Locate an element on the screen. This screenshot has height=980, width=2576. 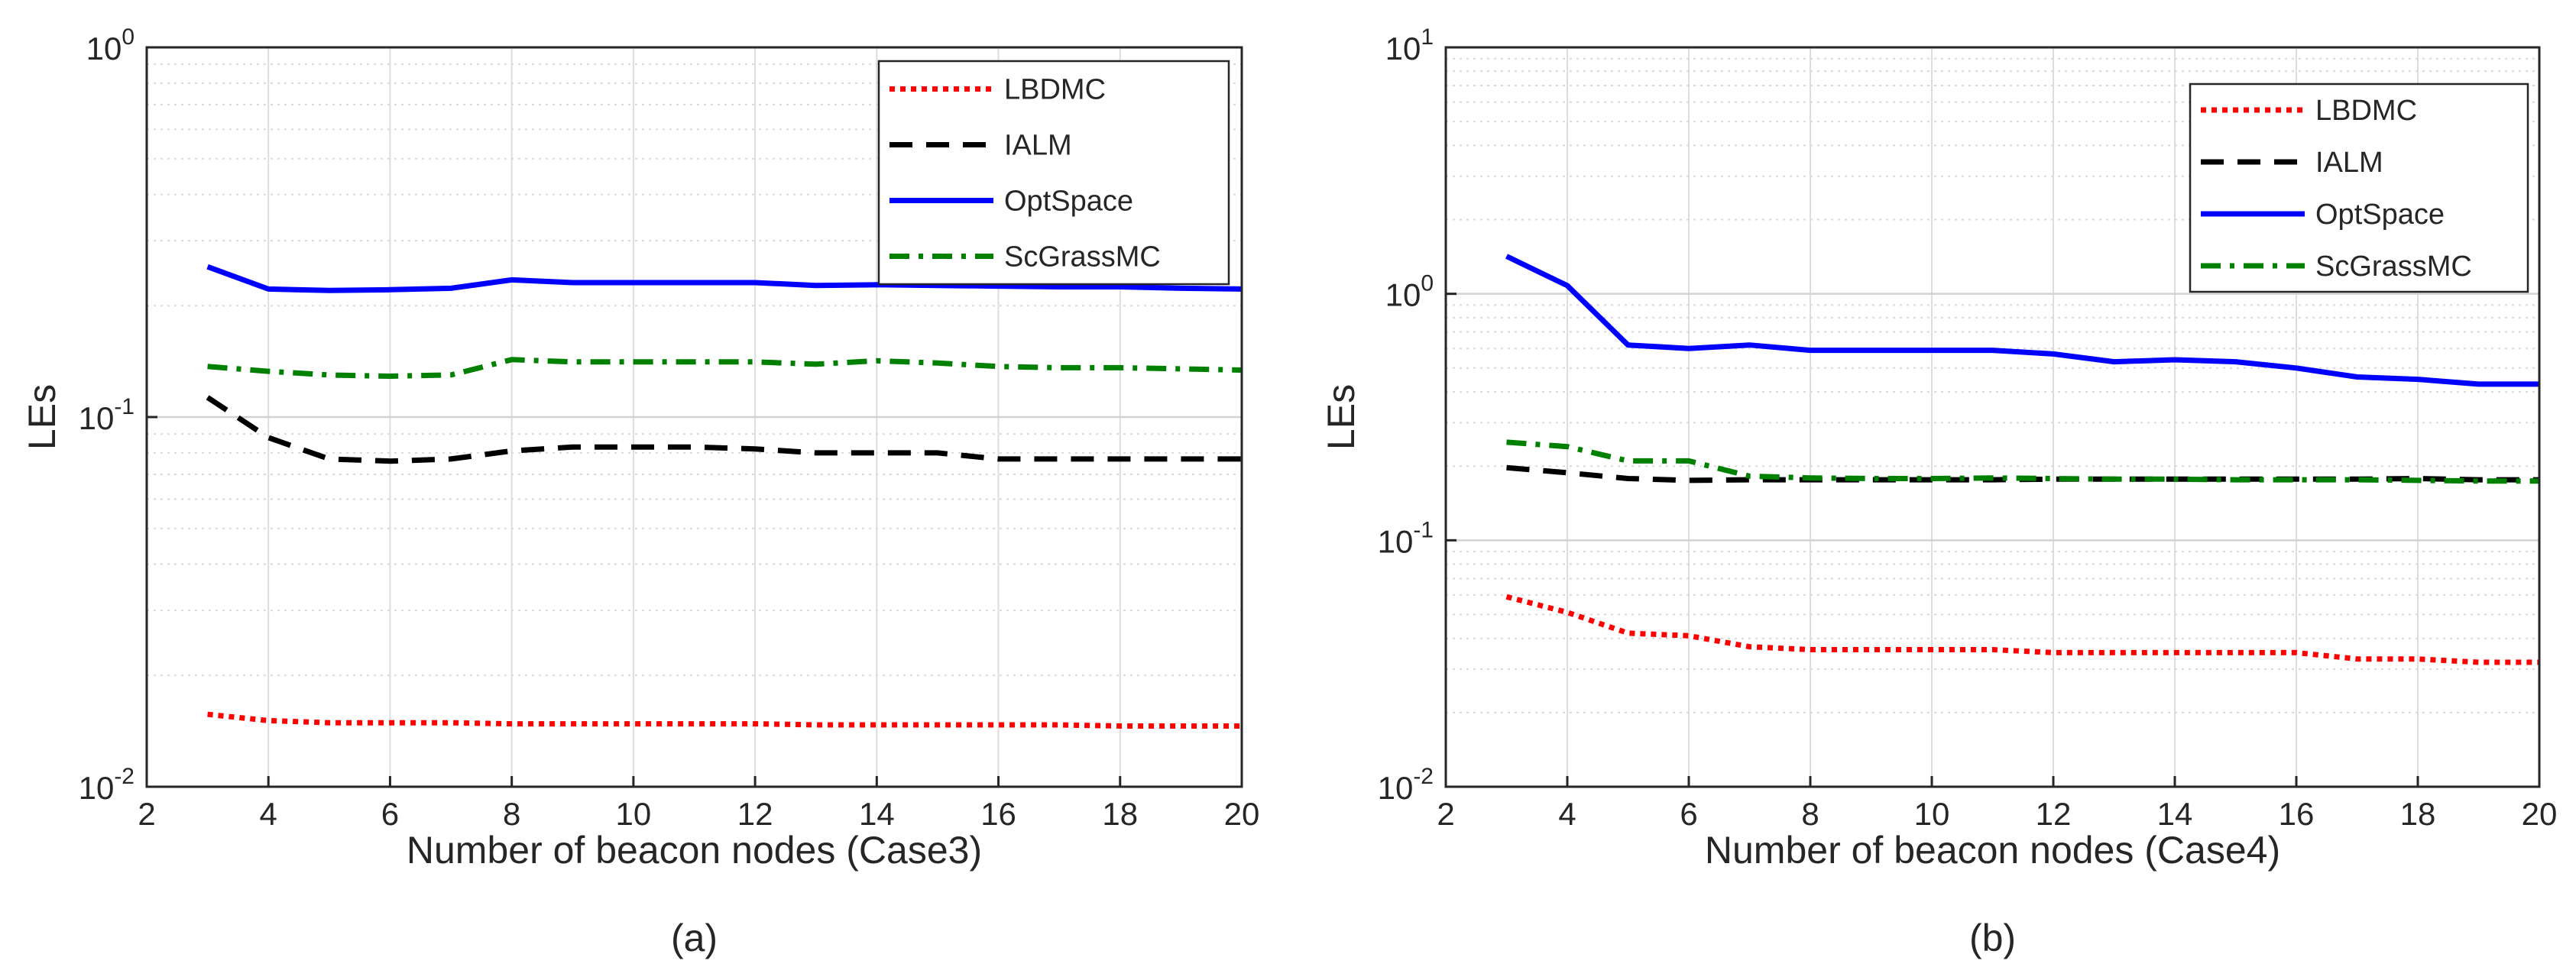
x-axis-label: Number of beacon nodes (Case4) is located at coordinates (1992, 851).